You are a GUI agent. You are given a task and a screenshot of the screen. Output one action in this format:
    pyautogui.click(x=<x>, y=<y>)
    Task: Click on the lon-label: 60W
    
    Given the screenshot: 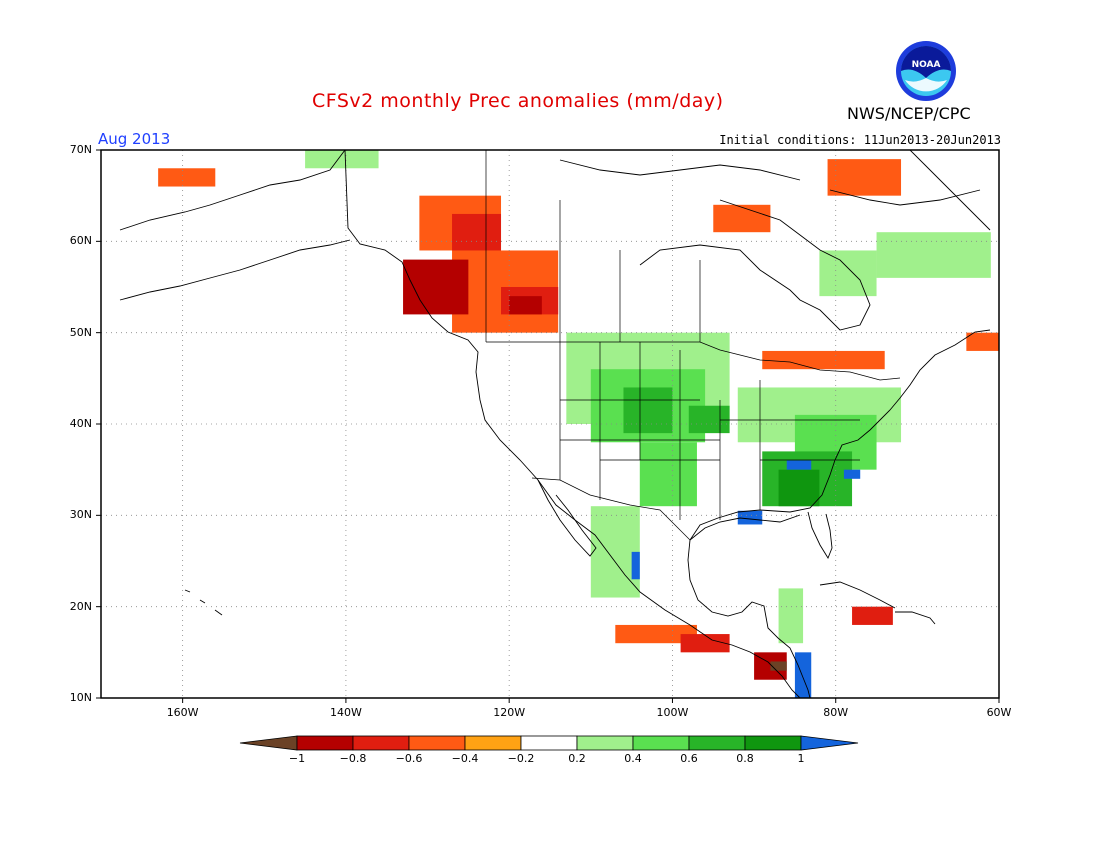 What is the action you would take?
    pyautogui.click(x=999, y=712)
    